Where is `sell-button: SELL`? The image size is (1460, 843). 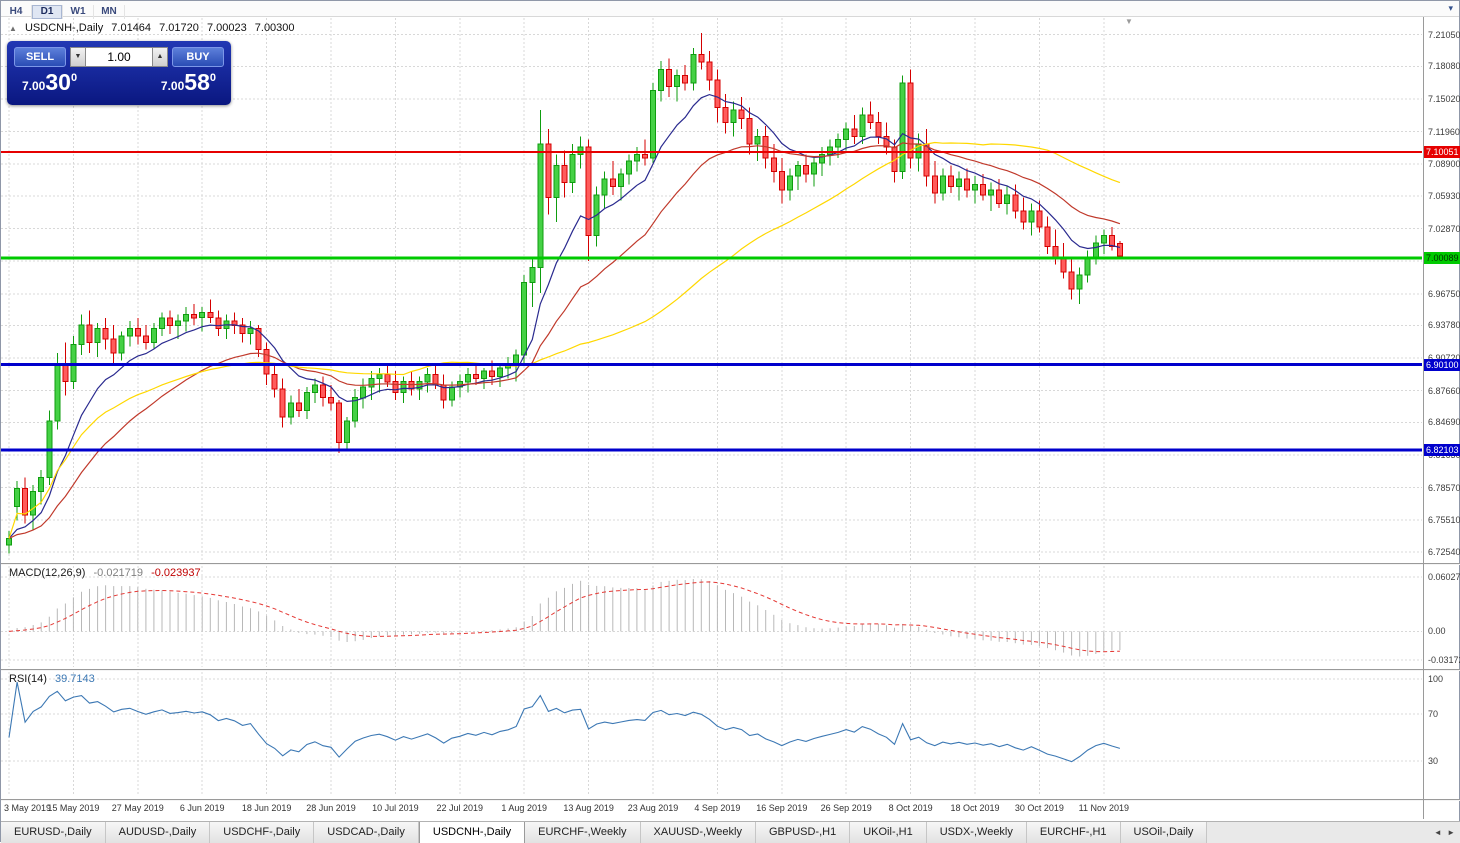
sell-button: SELL is located at coordinates (40, 57).